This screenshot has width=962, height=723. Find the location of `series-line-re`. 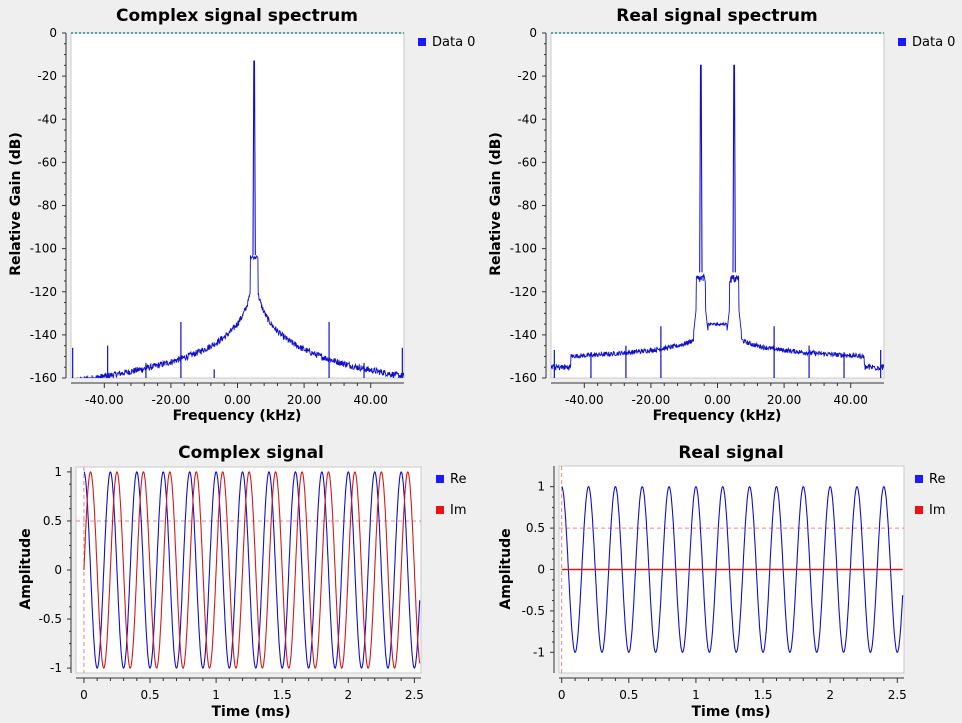

series-line-re is located at coordinates (732, 569).